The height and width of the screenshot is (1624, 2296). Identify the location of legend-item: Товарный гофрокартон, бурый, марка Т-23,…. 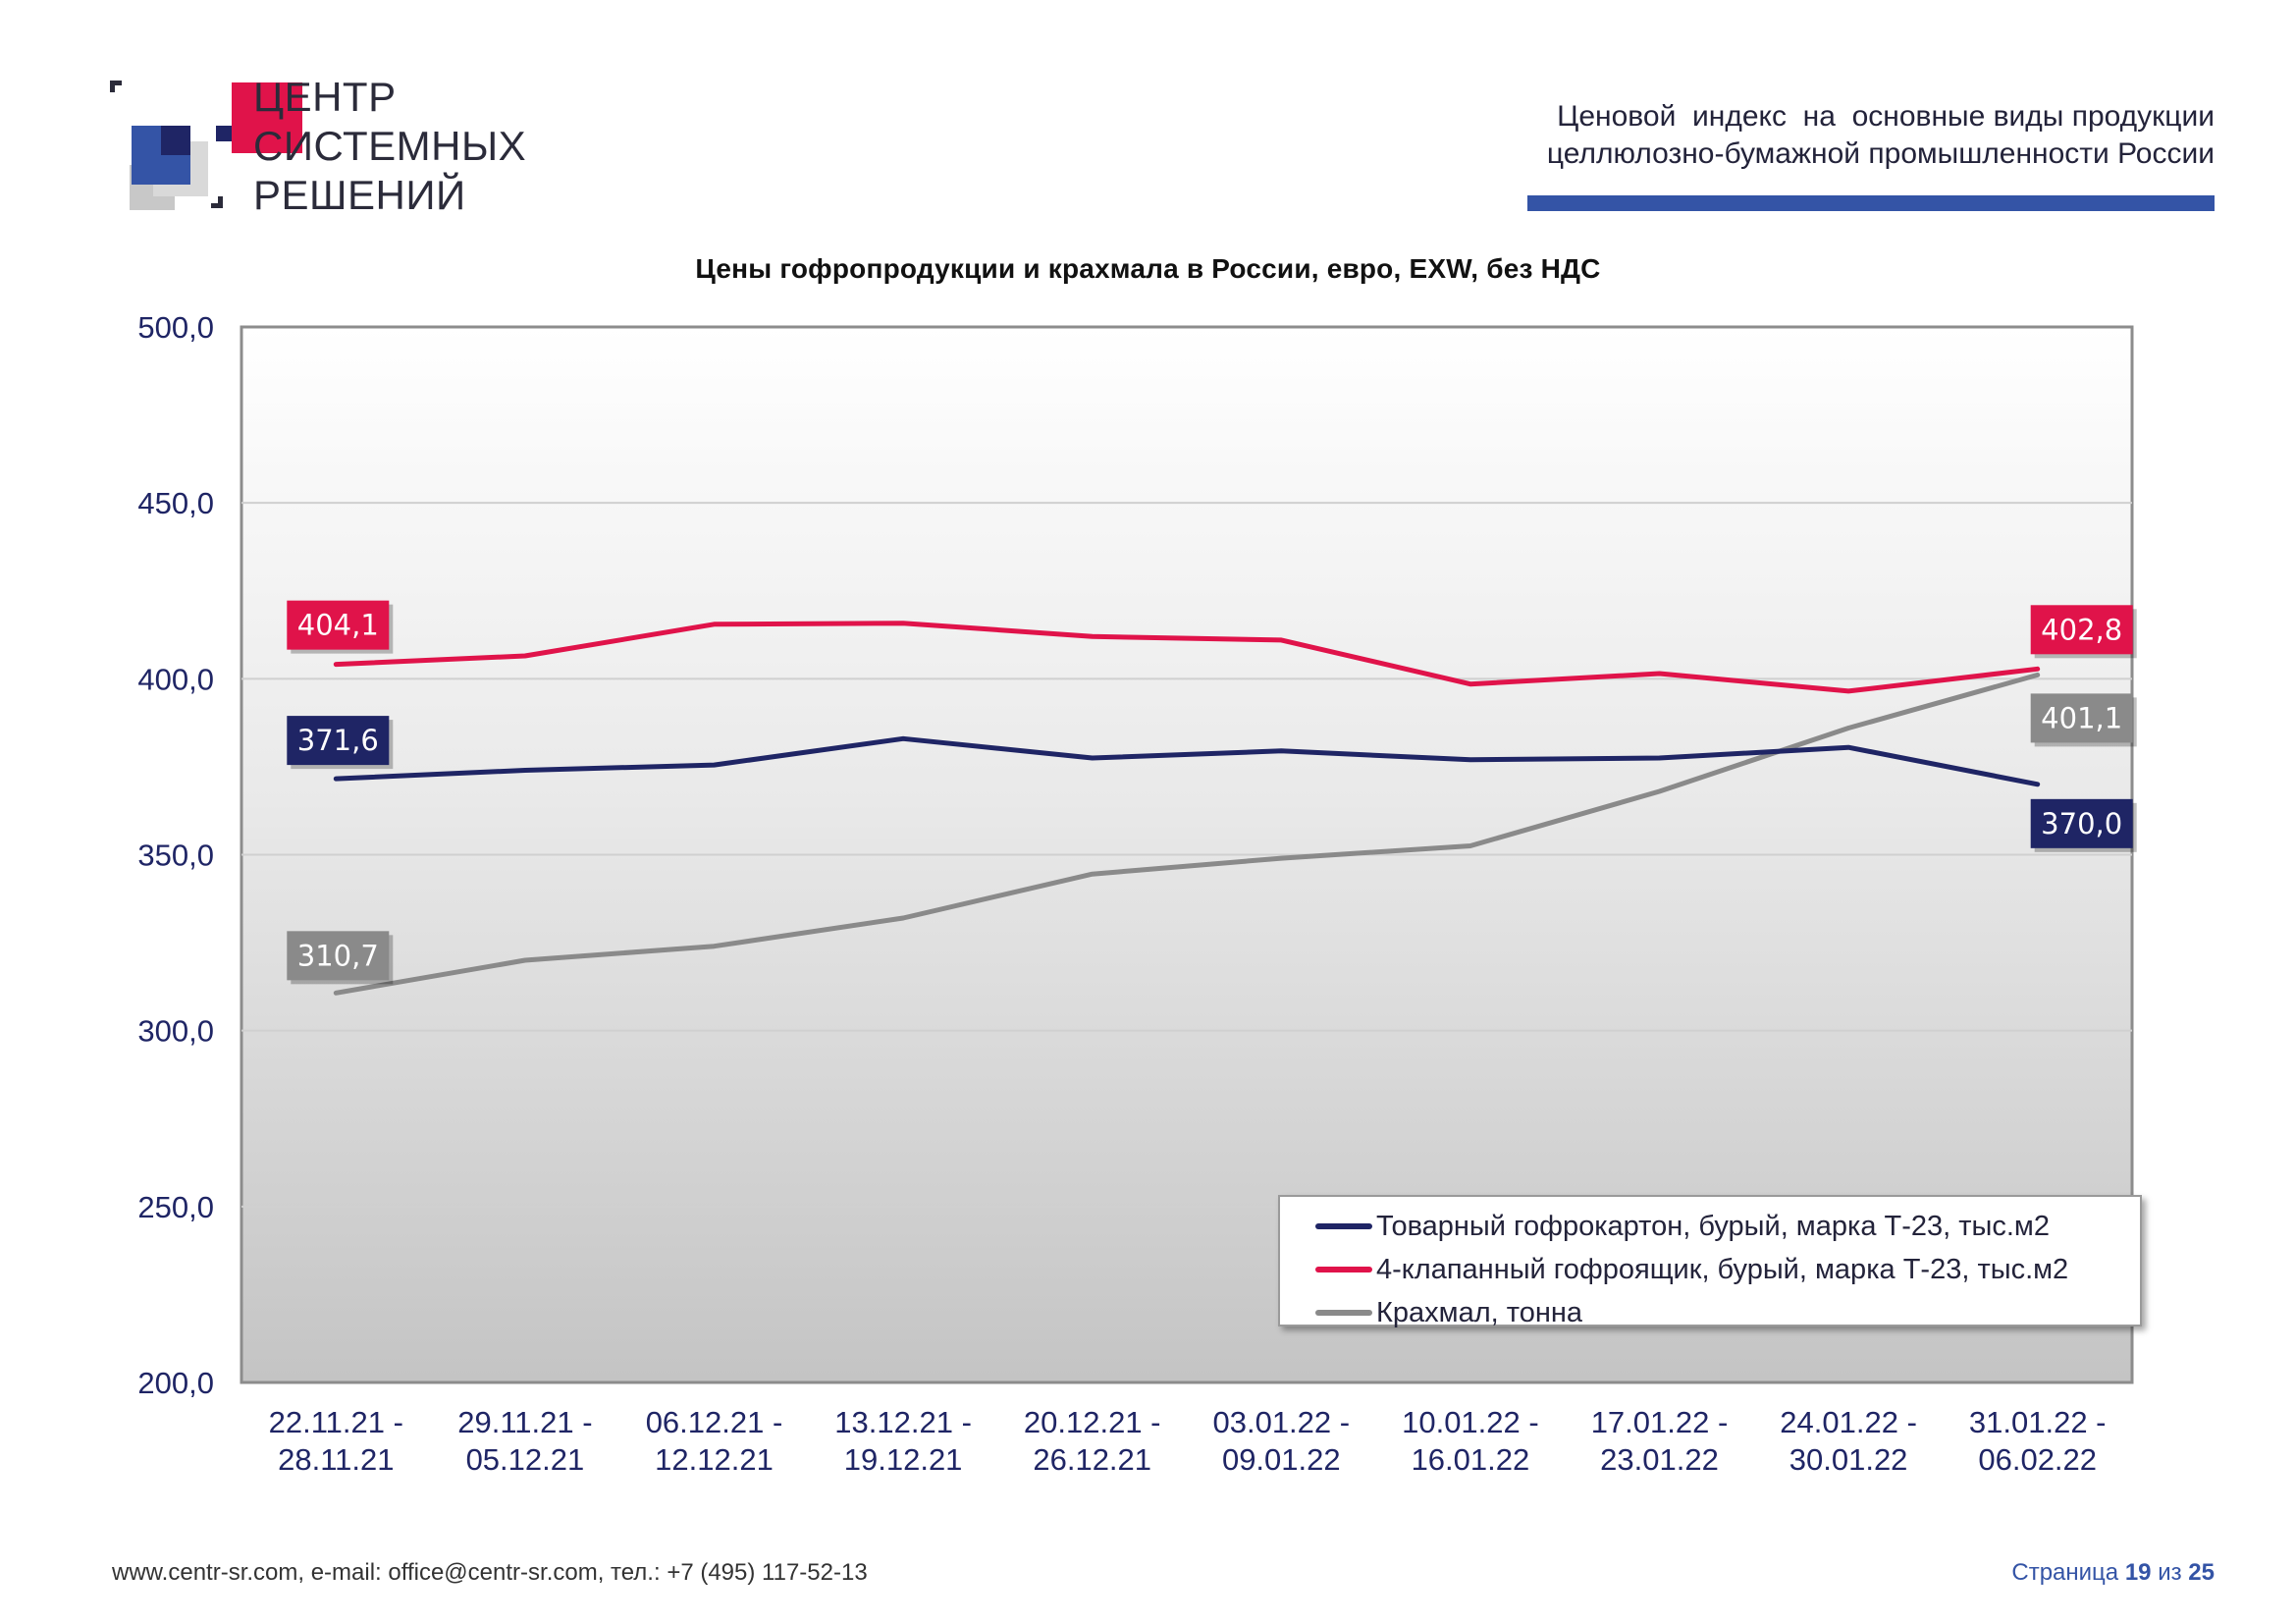
(1710, 1226).